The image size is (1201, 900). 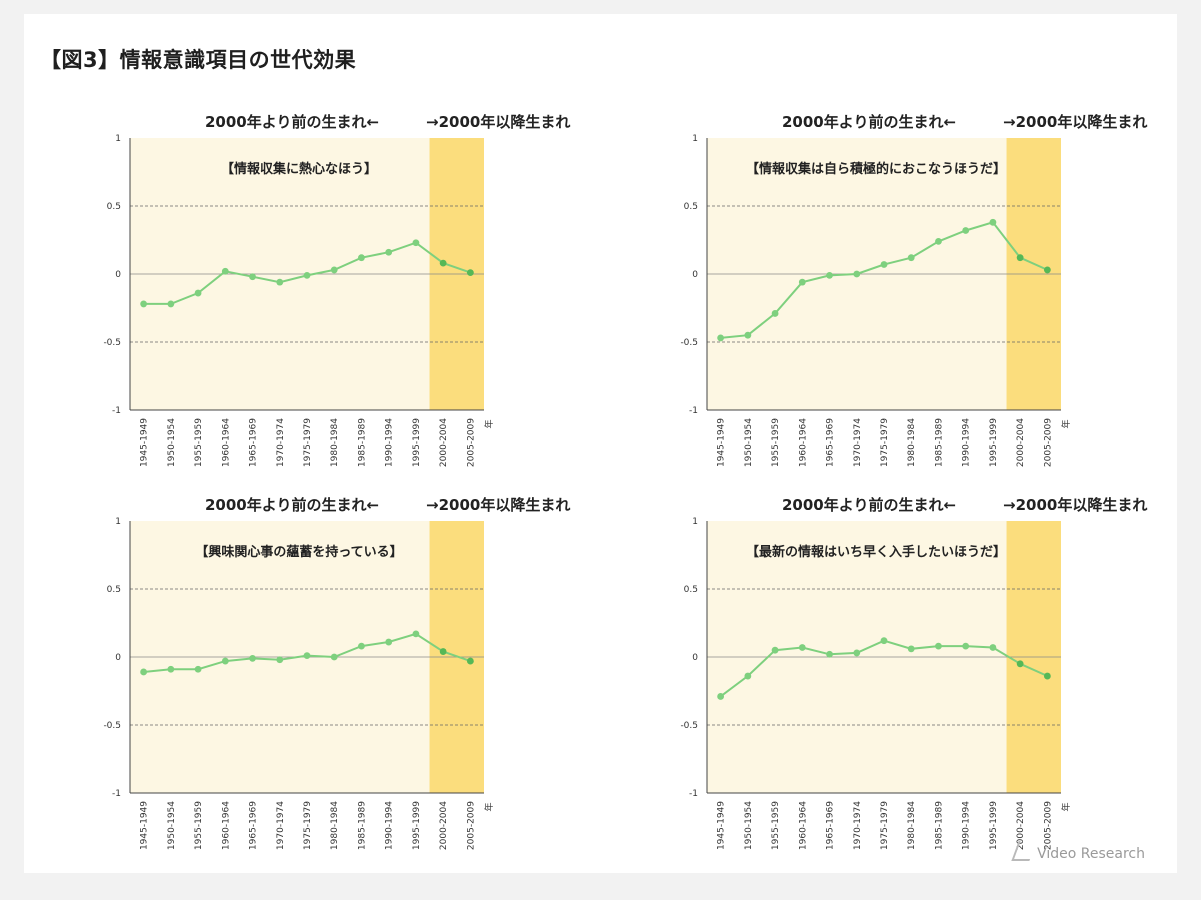 I want to click on chart-title: 【興味関心事の蘊蓄を持っている】, so click(x=299, y=552).